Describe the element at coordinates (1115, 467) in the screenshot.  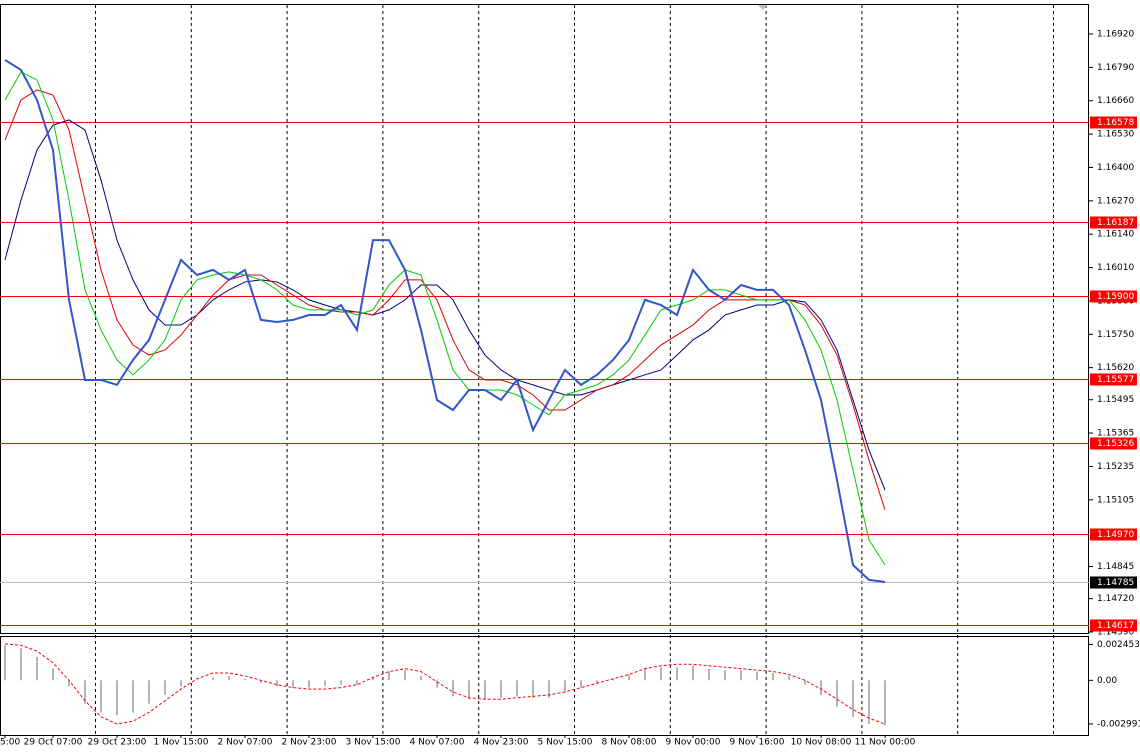
I see `y-tick-label: 1.15235` at that location.